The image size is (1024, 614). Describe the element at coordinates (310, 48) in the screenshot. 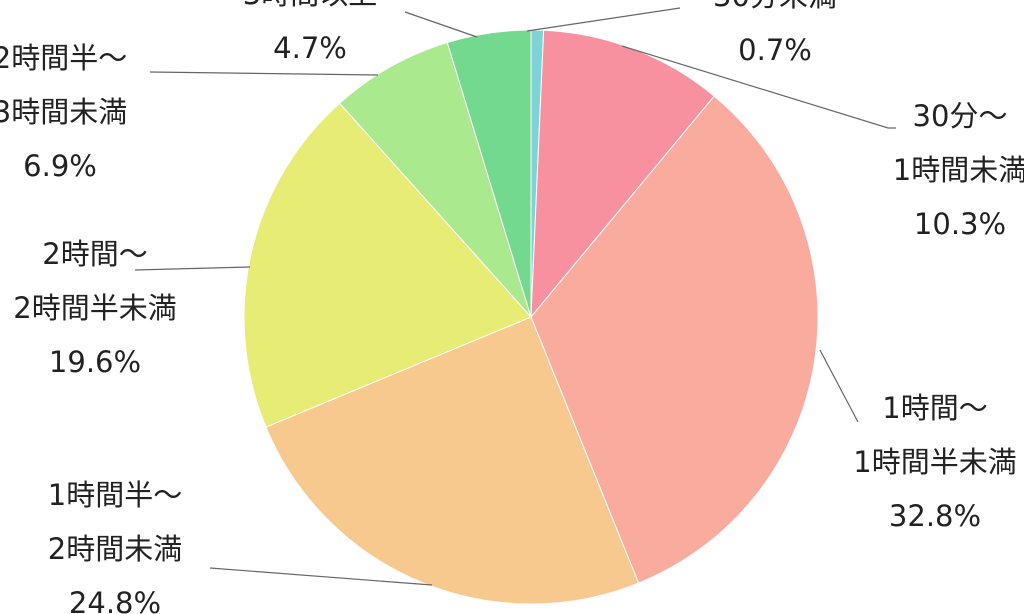

I see `value-label: 4.7%` at that location.